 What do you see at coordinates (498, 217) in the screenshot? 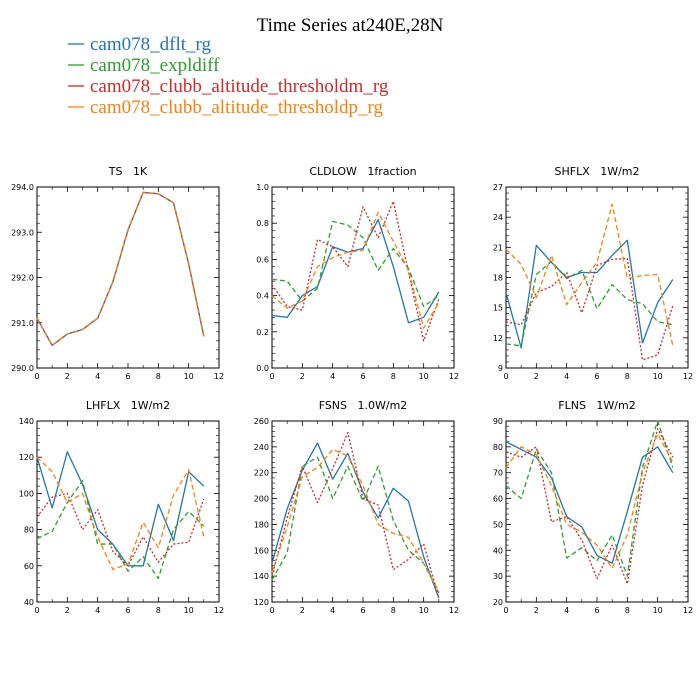
I see `y-tick-label: 24` at bounding box center [498, 217].